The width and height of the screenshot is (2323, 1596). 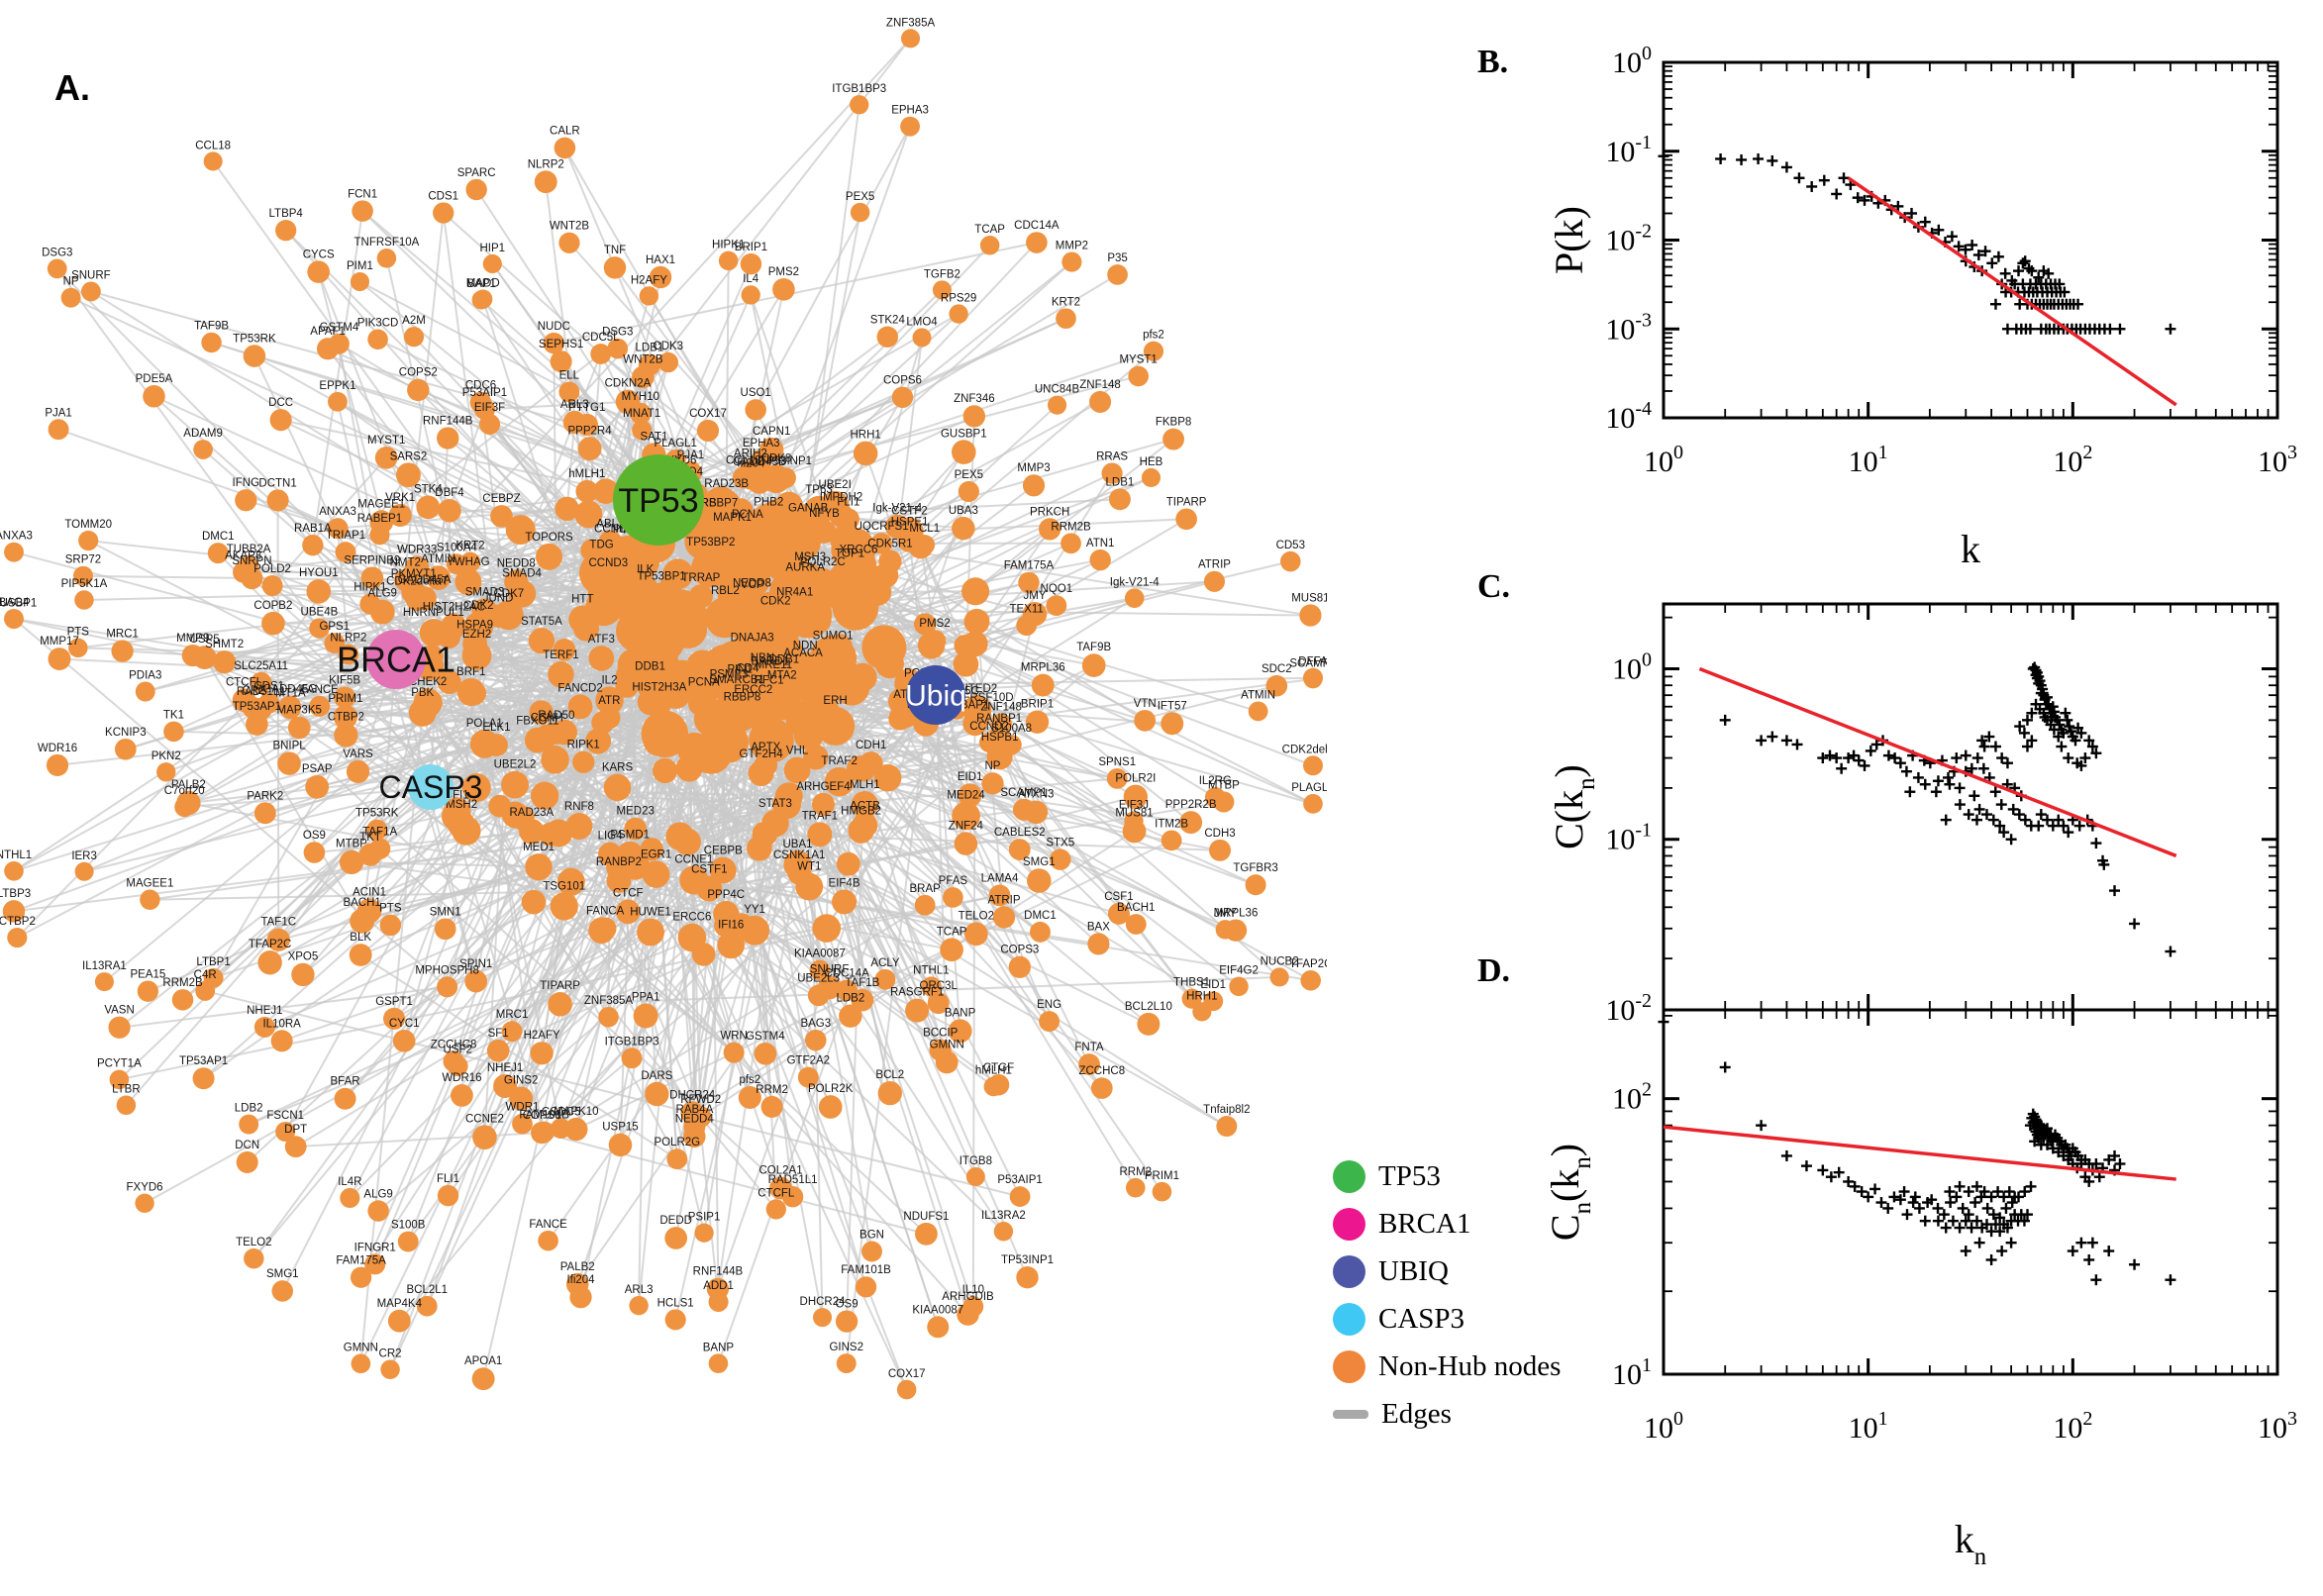 What do you see at coordinates (2278, 1426) in the screenshot?
I see `svg-text: 10³` at bounding box center [2278, 1426].